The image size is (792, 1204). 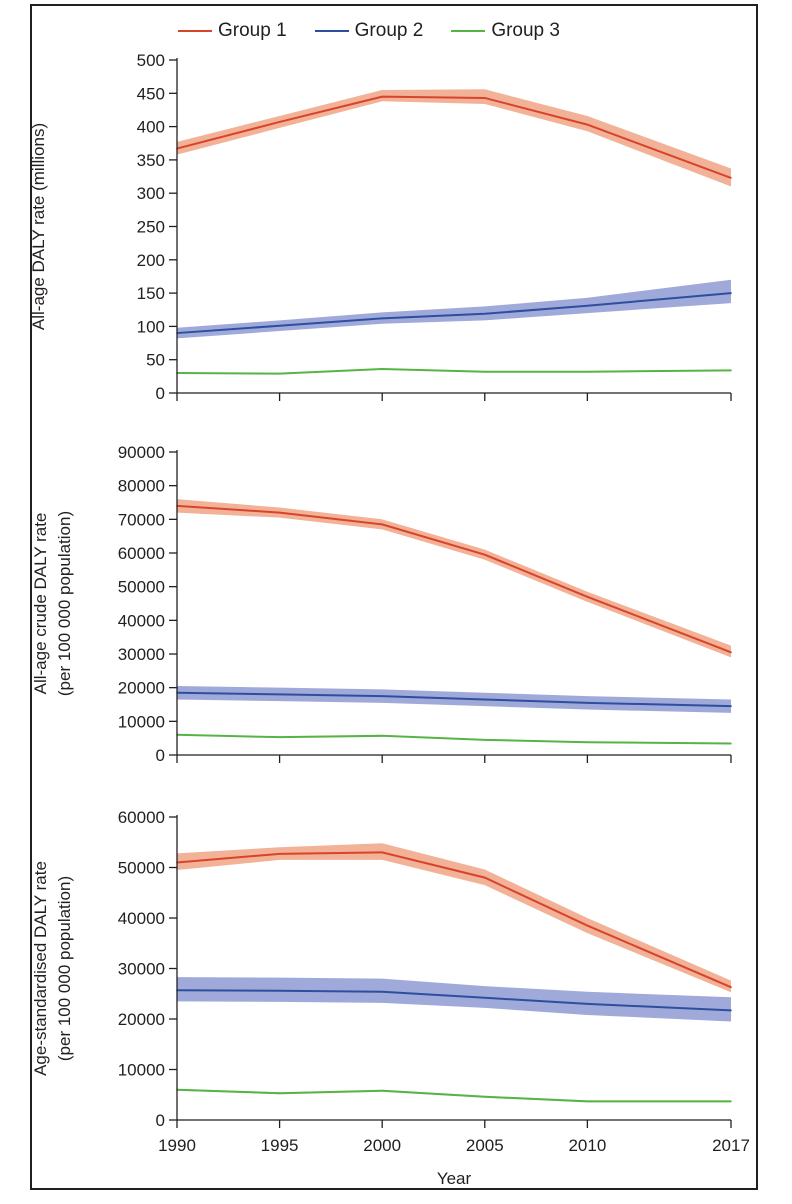 I want to click on y-tick-label-panel-2: 10000, so click(x=141, y=721).